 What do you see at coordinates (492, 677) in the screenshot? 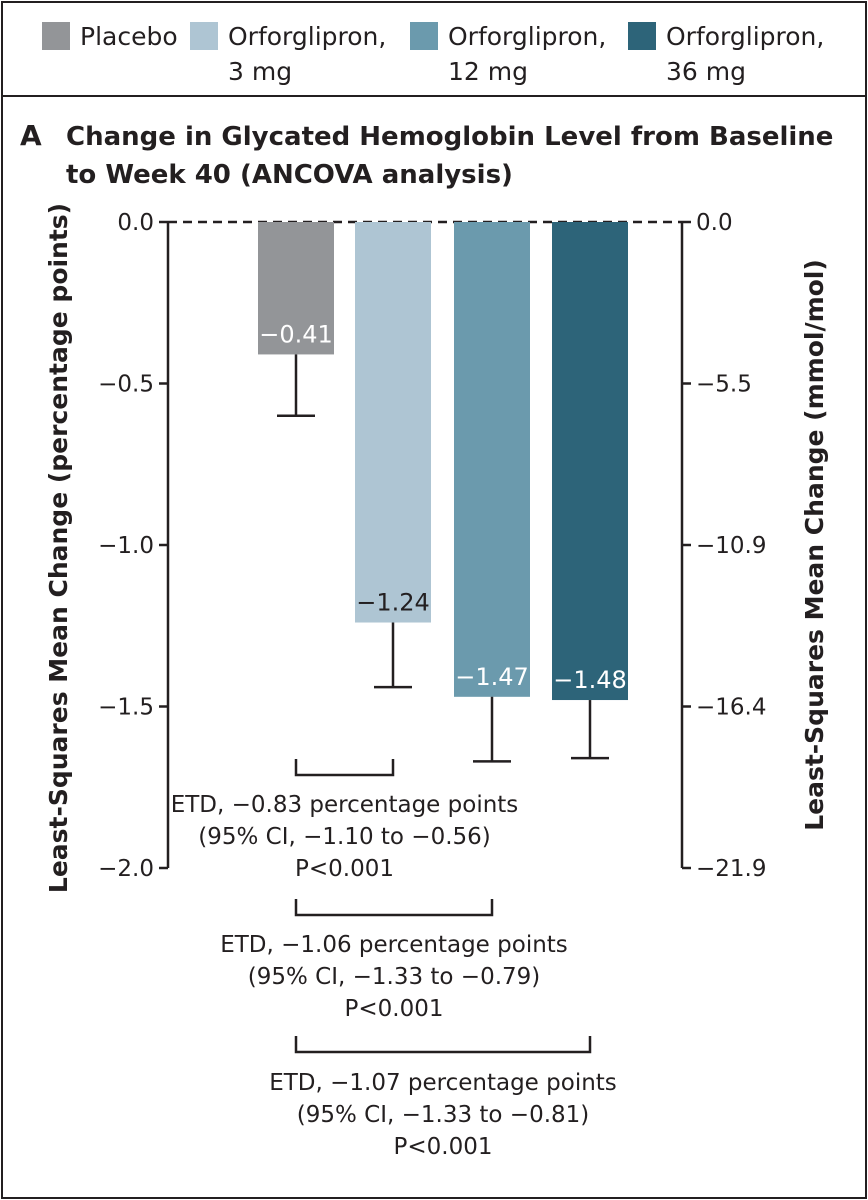
I see `bar-value-label: −1.47` at bounding box center [492, 677].